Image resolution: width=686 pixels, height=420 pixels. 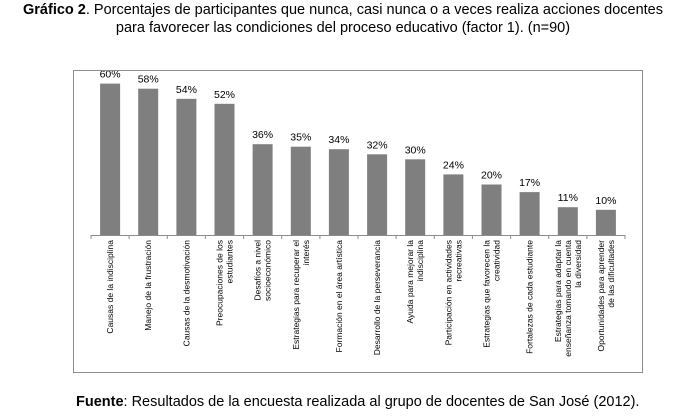 What do you see at coordinates (415, 150) in the screenshot?
I see `data-label-9: 30%` at bounding box center [415, 150].